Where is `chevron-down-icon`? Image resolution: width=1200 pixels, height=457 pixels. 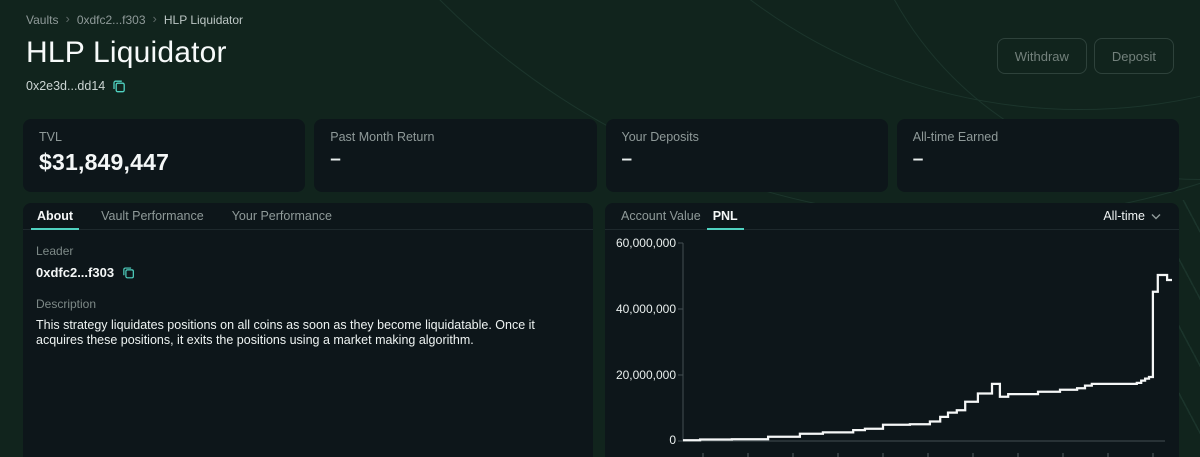 chevron-down-icon is located at coordinates (1156, 216).